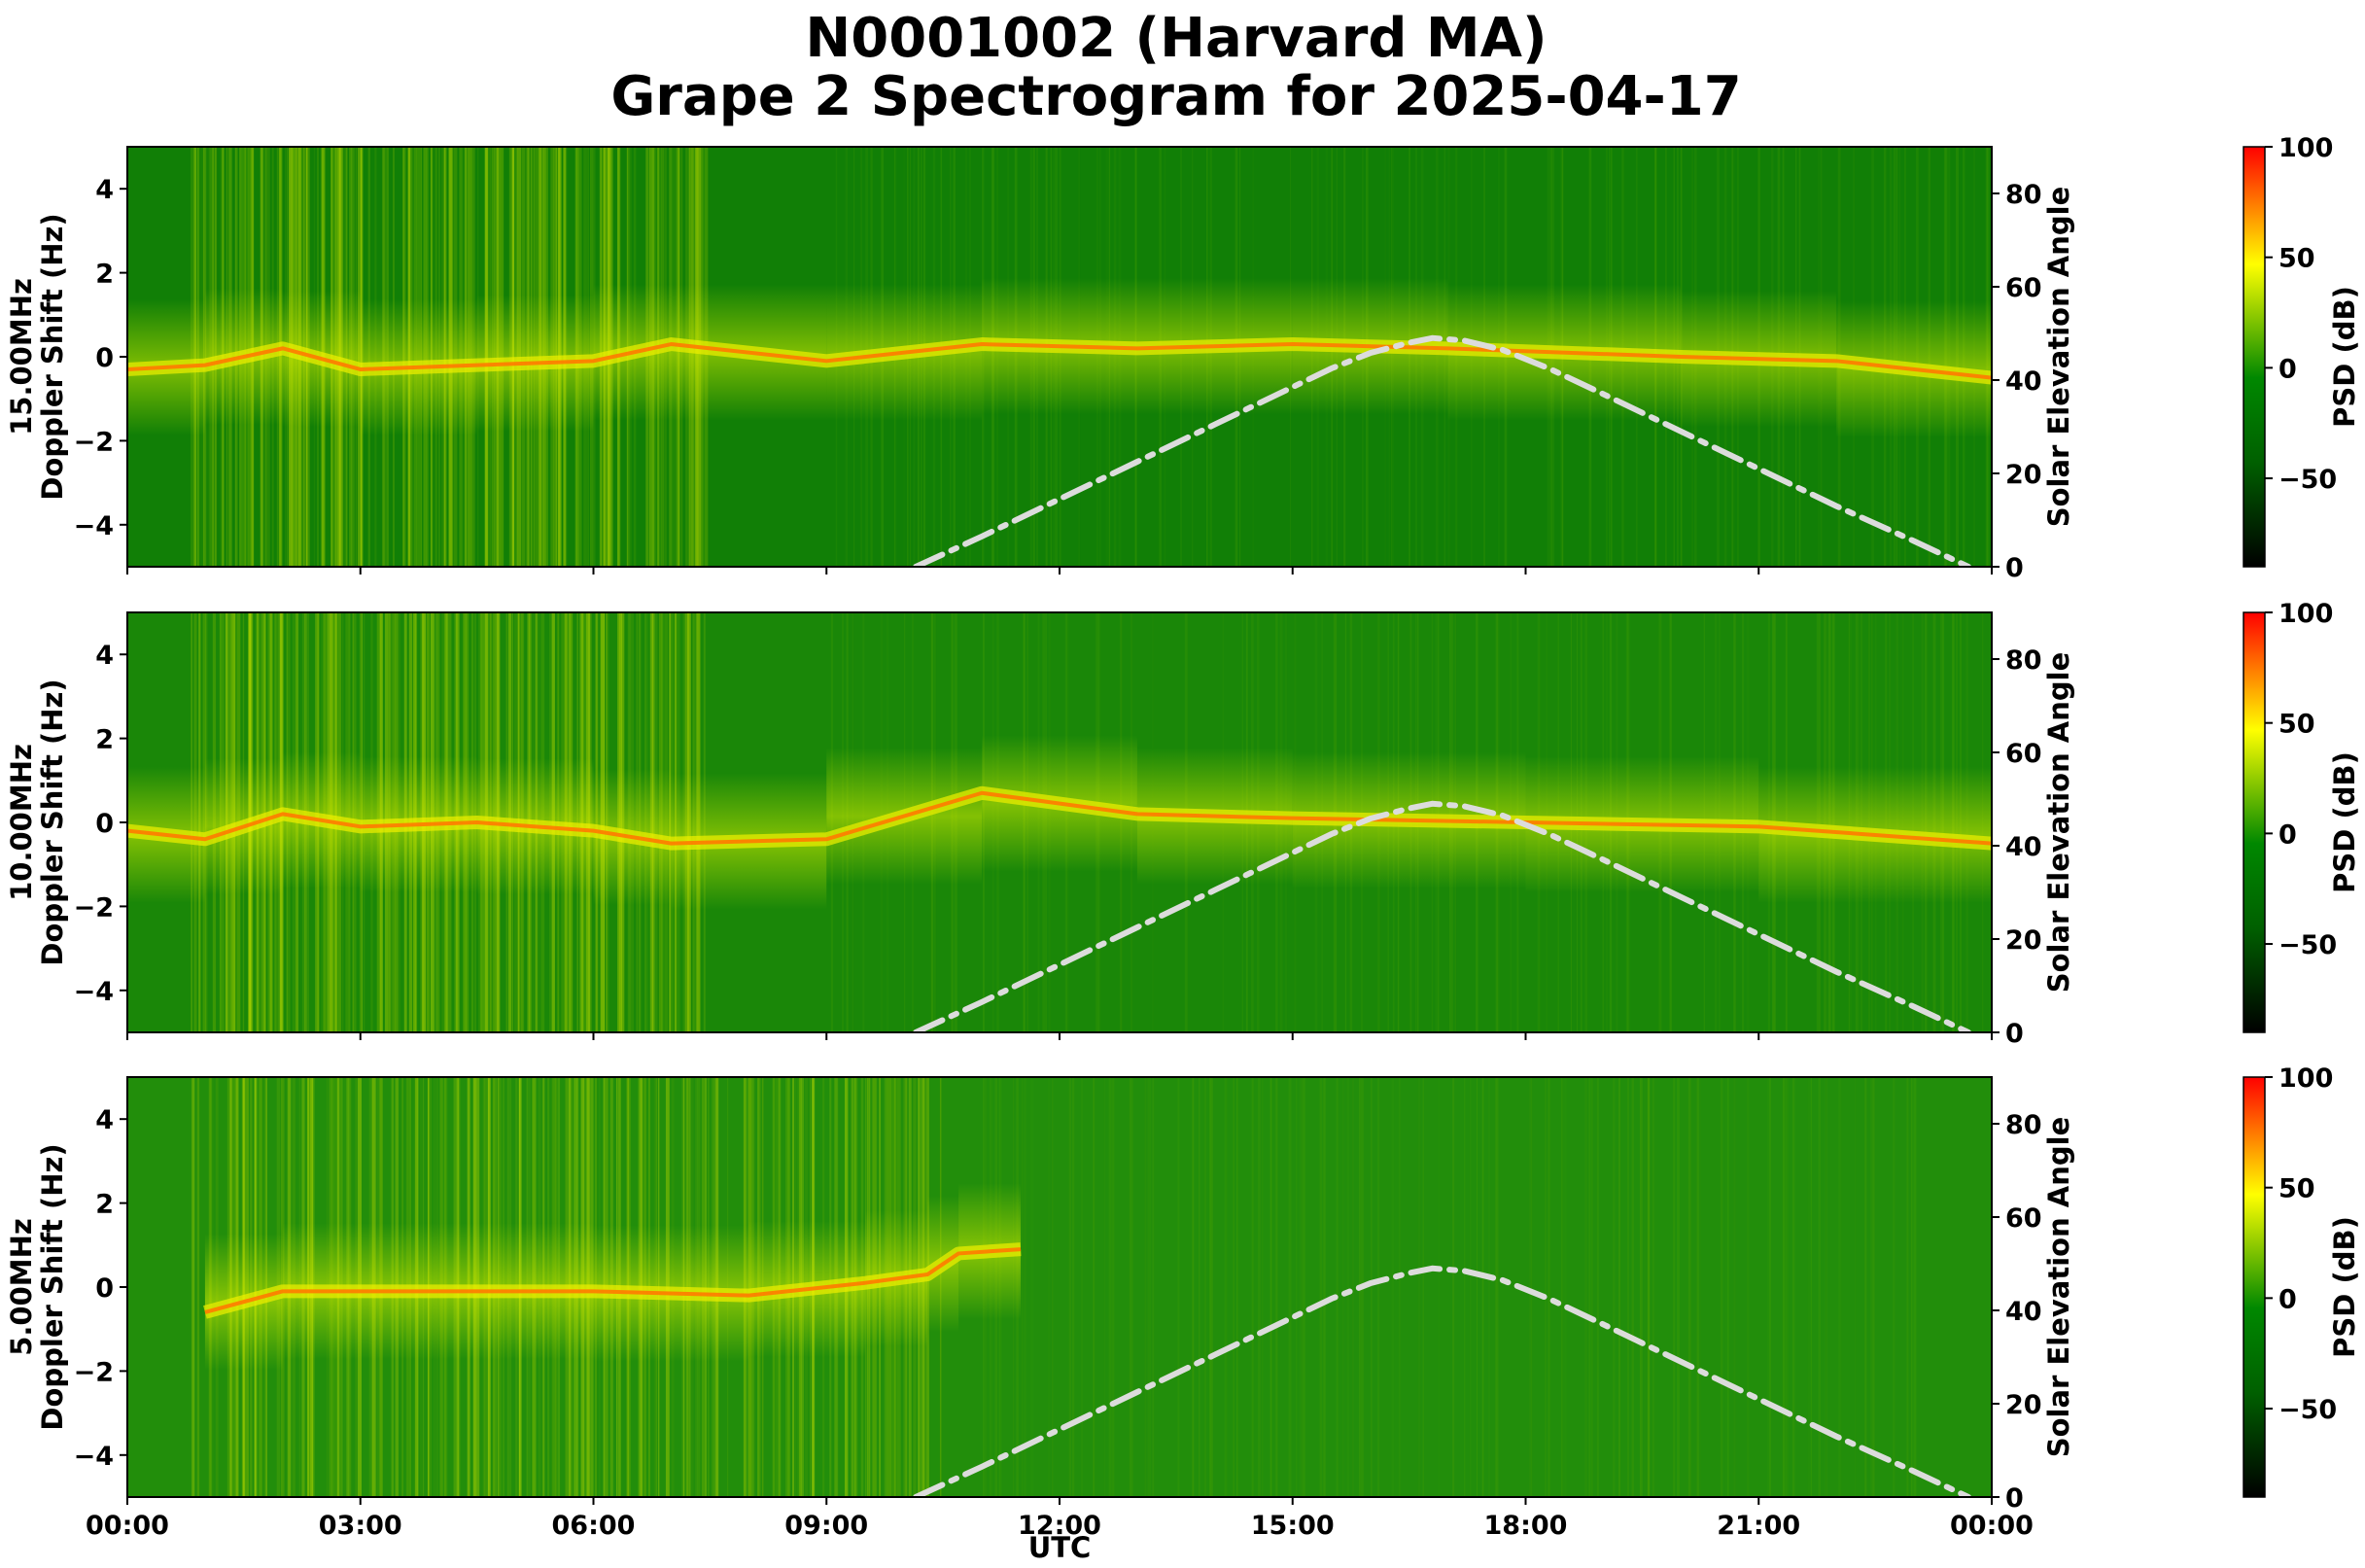  Describe the element at coordinates (2302, 816) in the screenshot. I see `colorbar-10mhz: 100 50 0 −50 PSD (dB)` at that location.